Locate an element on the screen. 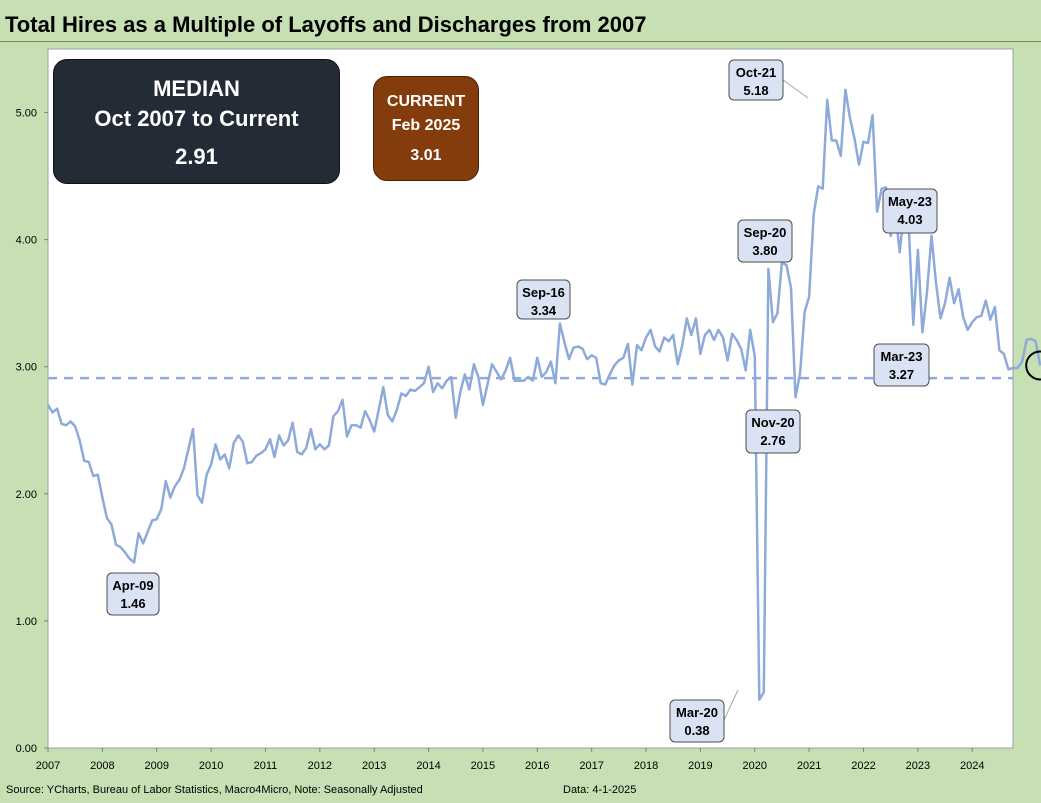 Image resolution: width=1041 pixels, height=803 pixels. callout-nov-20: Nov-20 2.76 is located at coordinates (773, 431).